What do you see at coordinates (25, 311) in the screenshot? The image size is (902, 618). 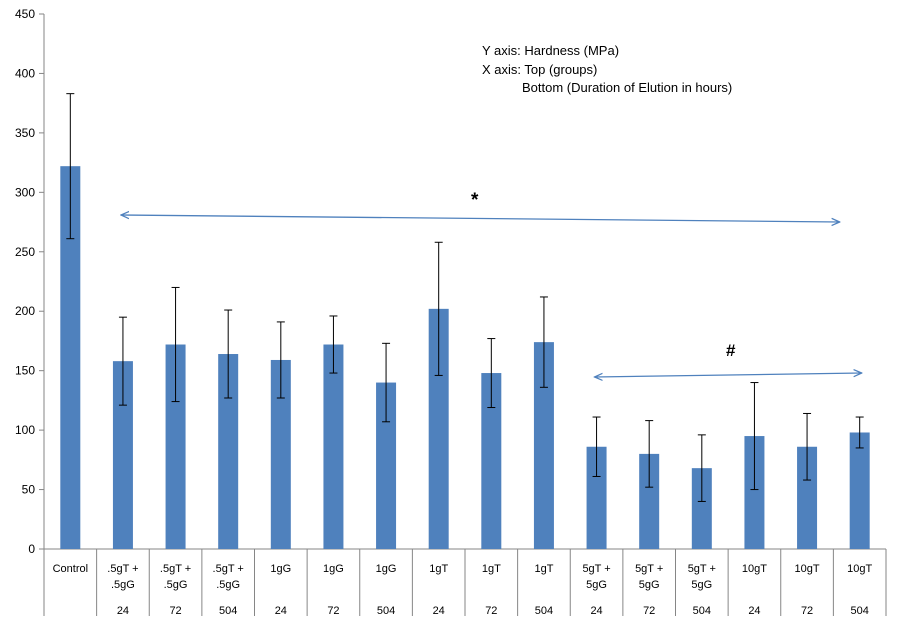 I see `y-tick-label: 200` at bounding box center [25, 311].